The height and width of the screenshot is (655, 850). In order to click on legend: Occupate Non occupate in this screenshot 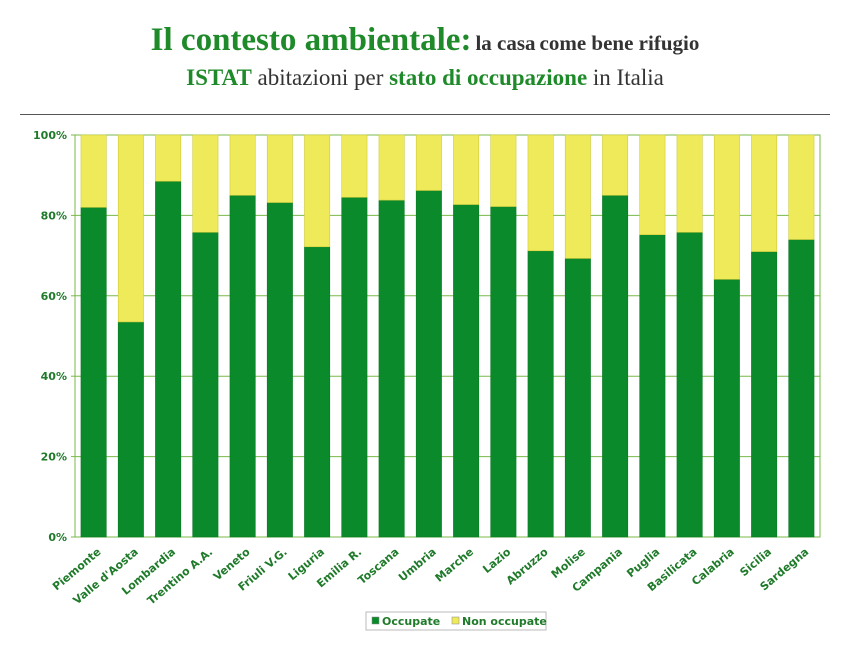, I will do `click(456, 621)`.